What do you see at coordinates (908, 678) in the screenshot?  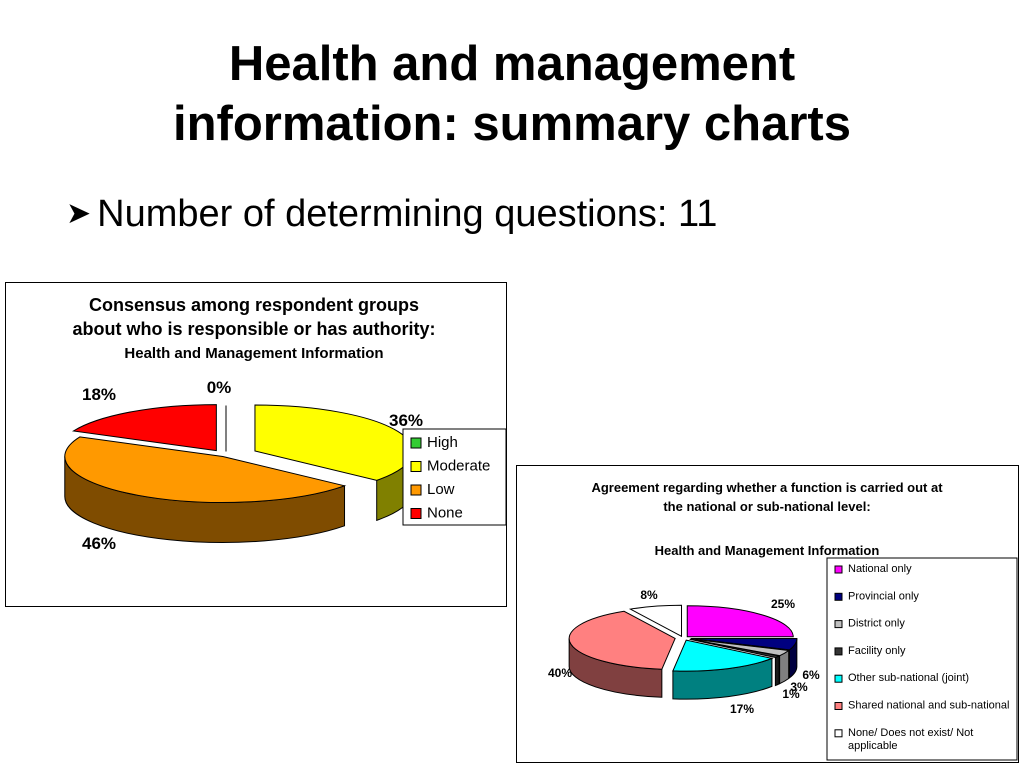 I see `legend-label-other-sub-national-joint-: Other sub-national (joint)` at bounding box center [908, 678].